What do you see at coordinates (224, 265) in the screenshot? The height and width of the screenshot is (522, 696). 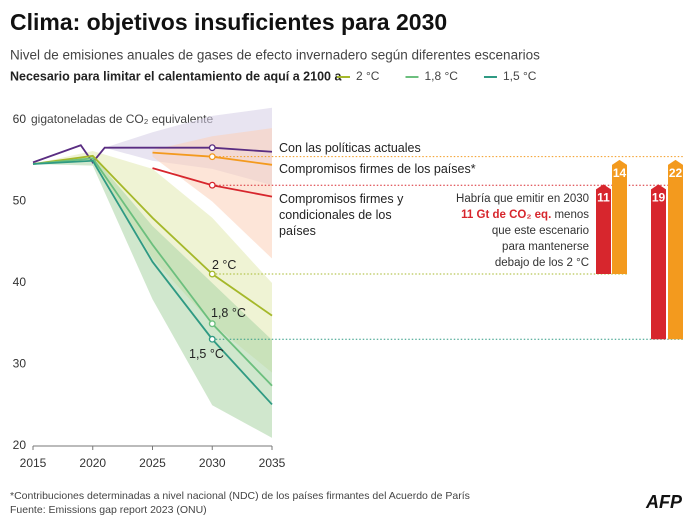 I see `series-label: 2 °C` at bounding box center [224, 265].